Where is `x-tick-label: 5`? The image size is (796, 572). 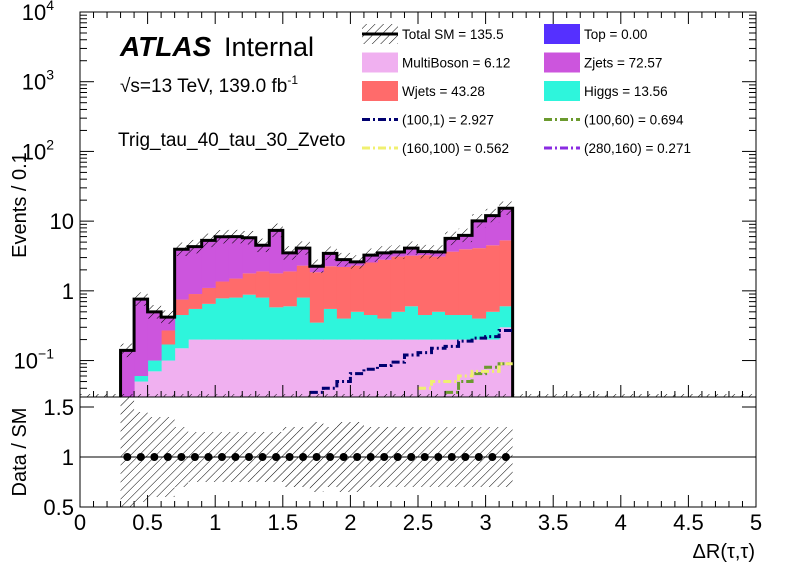
x-tick-label: 5 is located at coordinates (756, 522).